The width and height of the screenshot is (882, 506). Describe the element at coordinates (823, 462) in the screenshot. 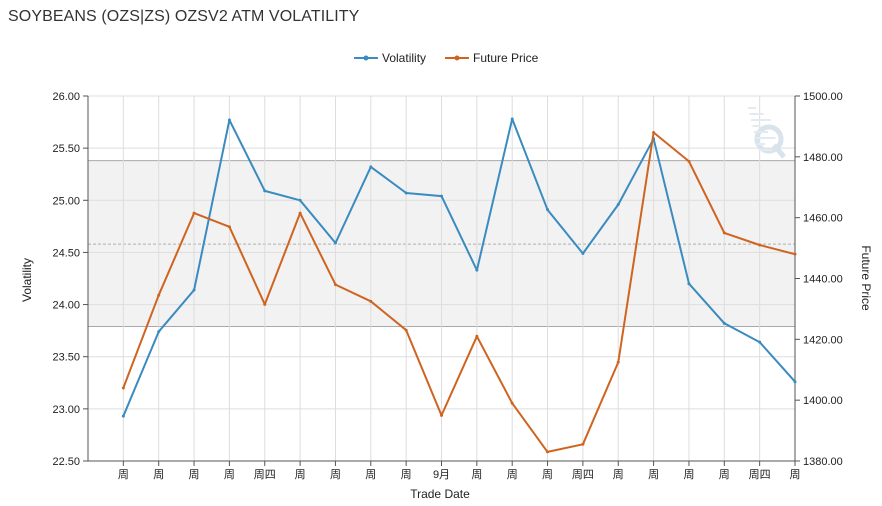

I see `y2-tick-label: 1380.00` at that location.